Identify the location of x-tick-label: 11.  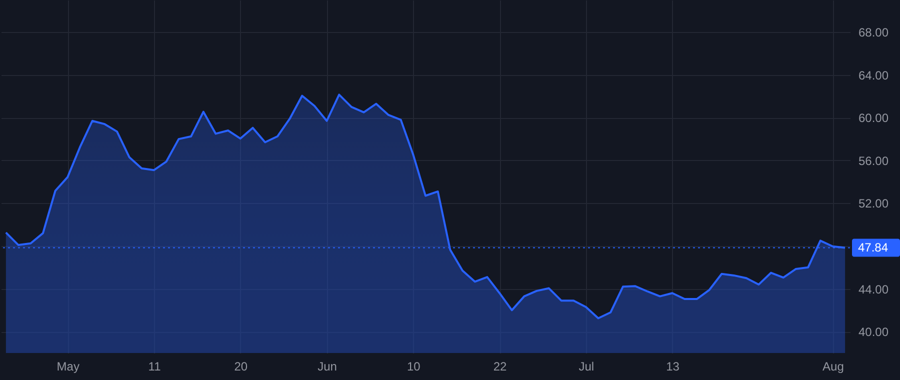
(155, 367).